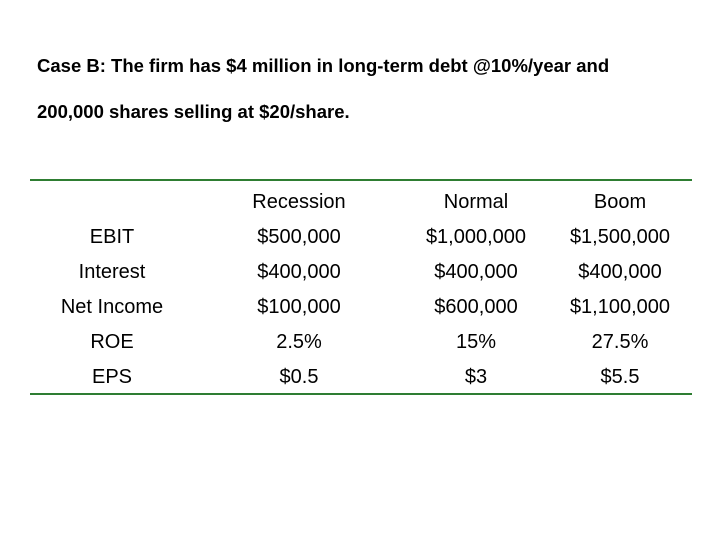  Describe the element at coordinates (361, 342) in the screenshot. I see `table-row-roe: ROE 2.5% 15% 27.5%` at that location.